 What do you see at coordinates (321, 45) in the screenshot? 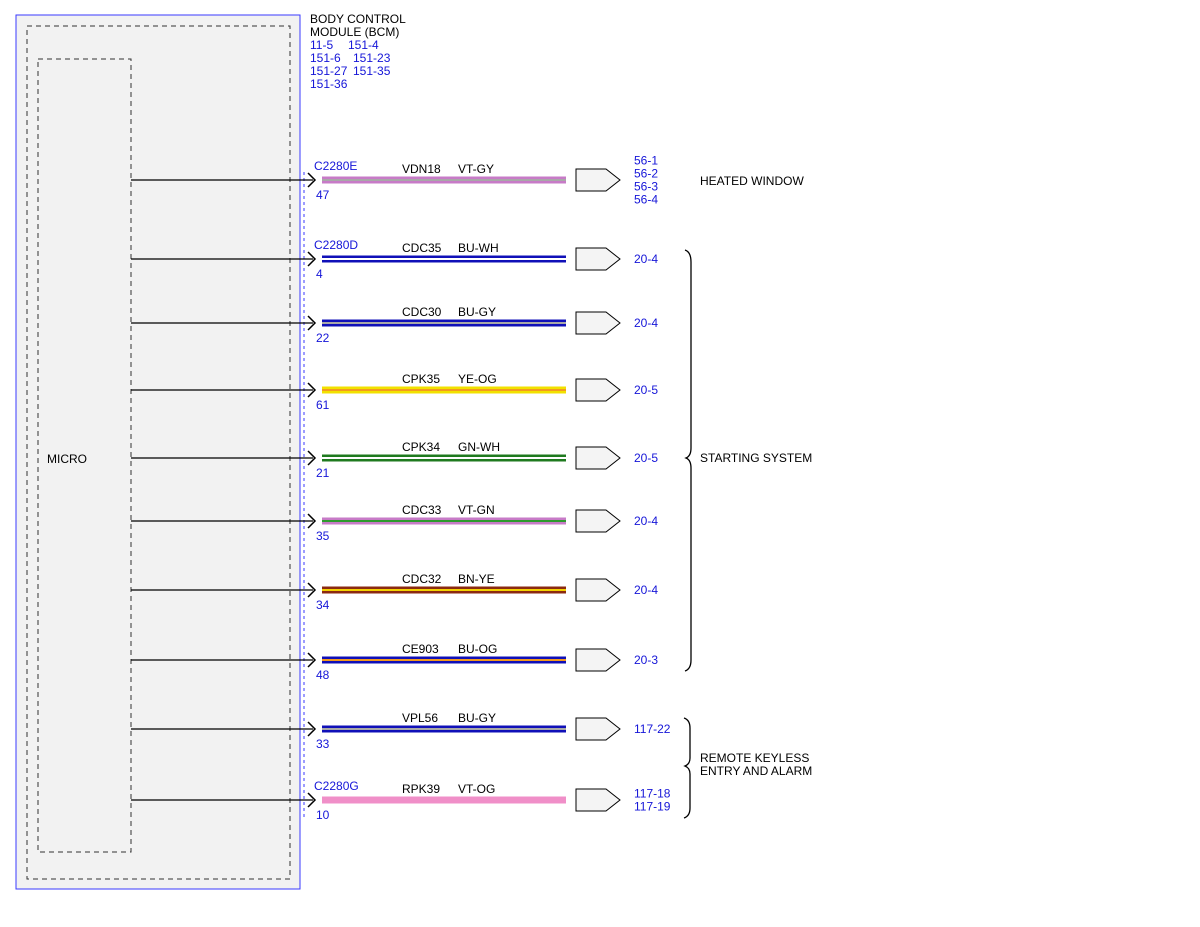
I see `module-ref: 11-5` at bounding box center [321, 45].